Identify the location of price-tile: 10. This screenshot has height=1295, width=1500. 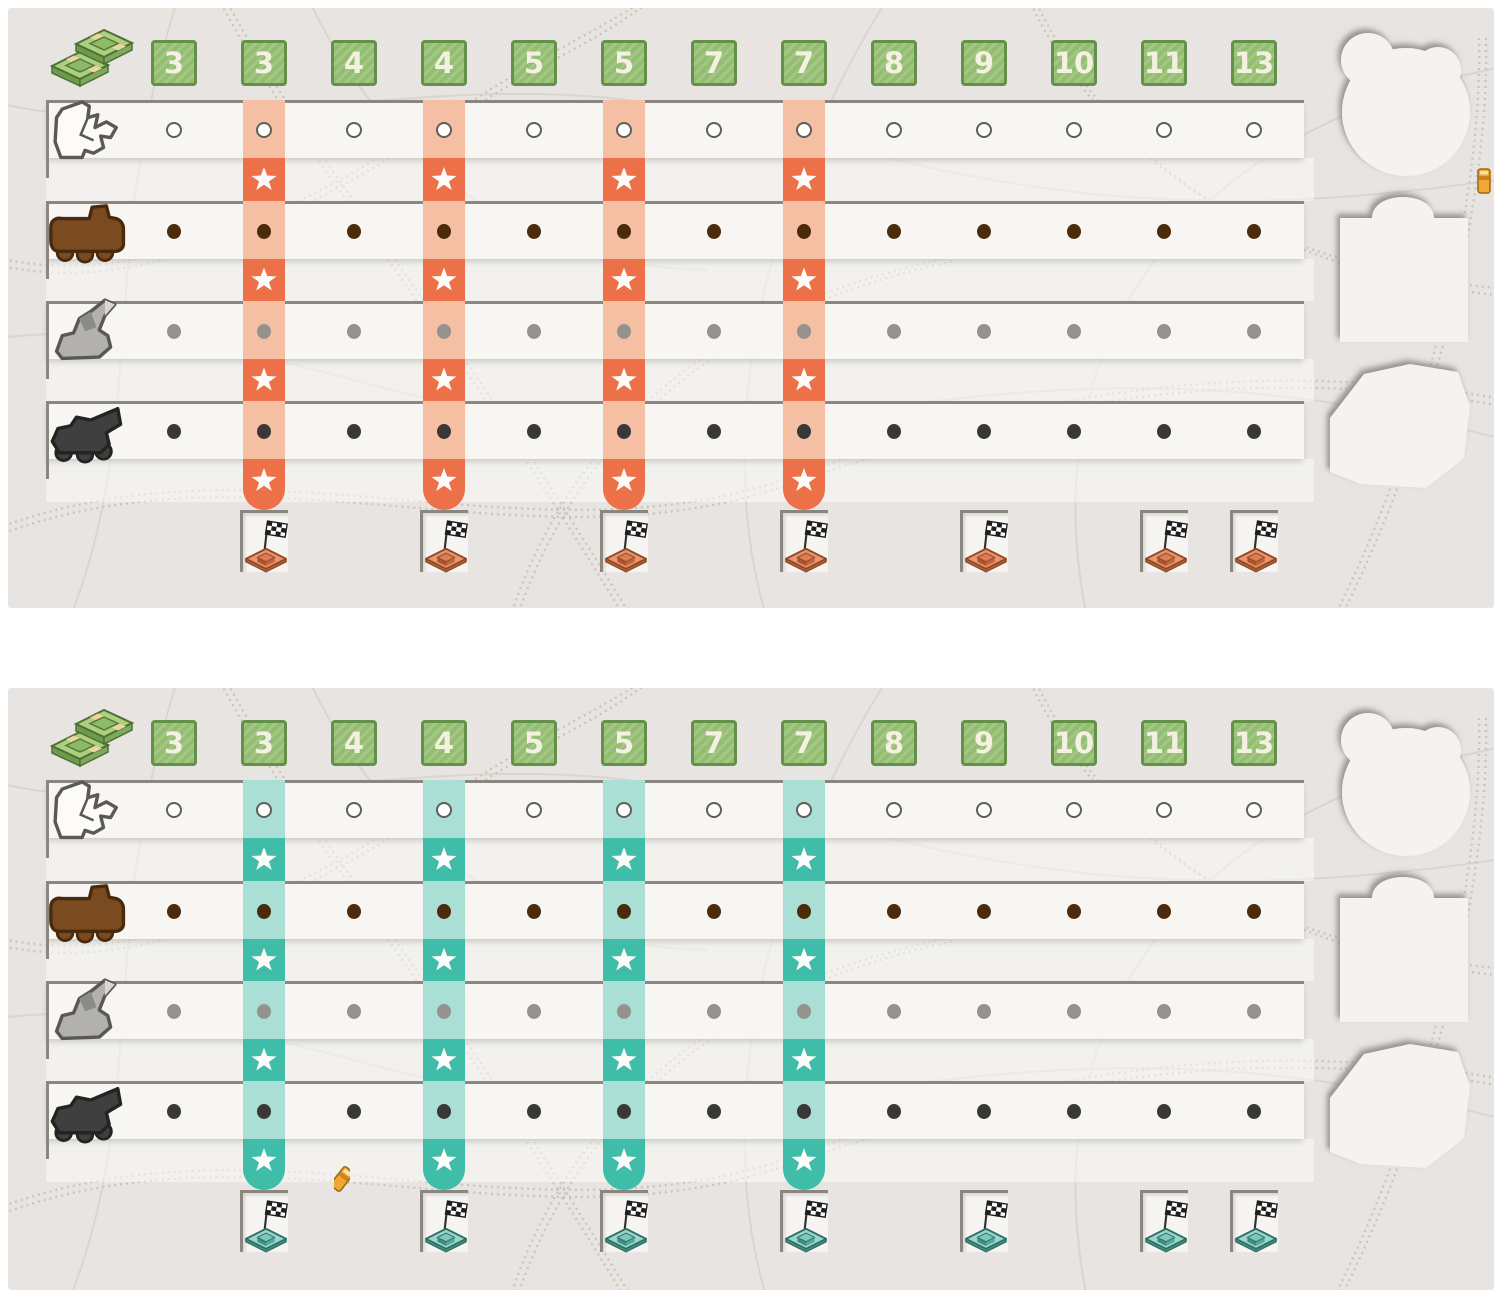
(1074, 743).